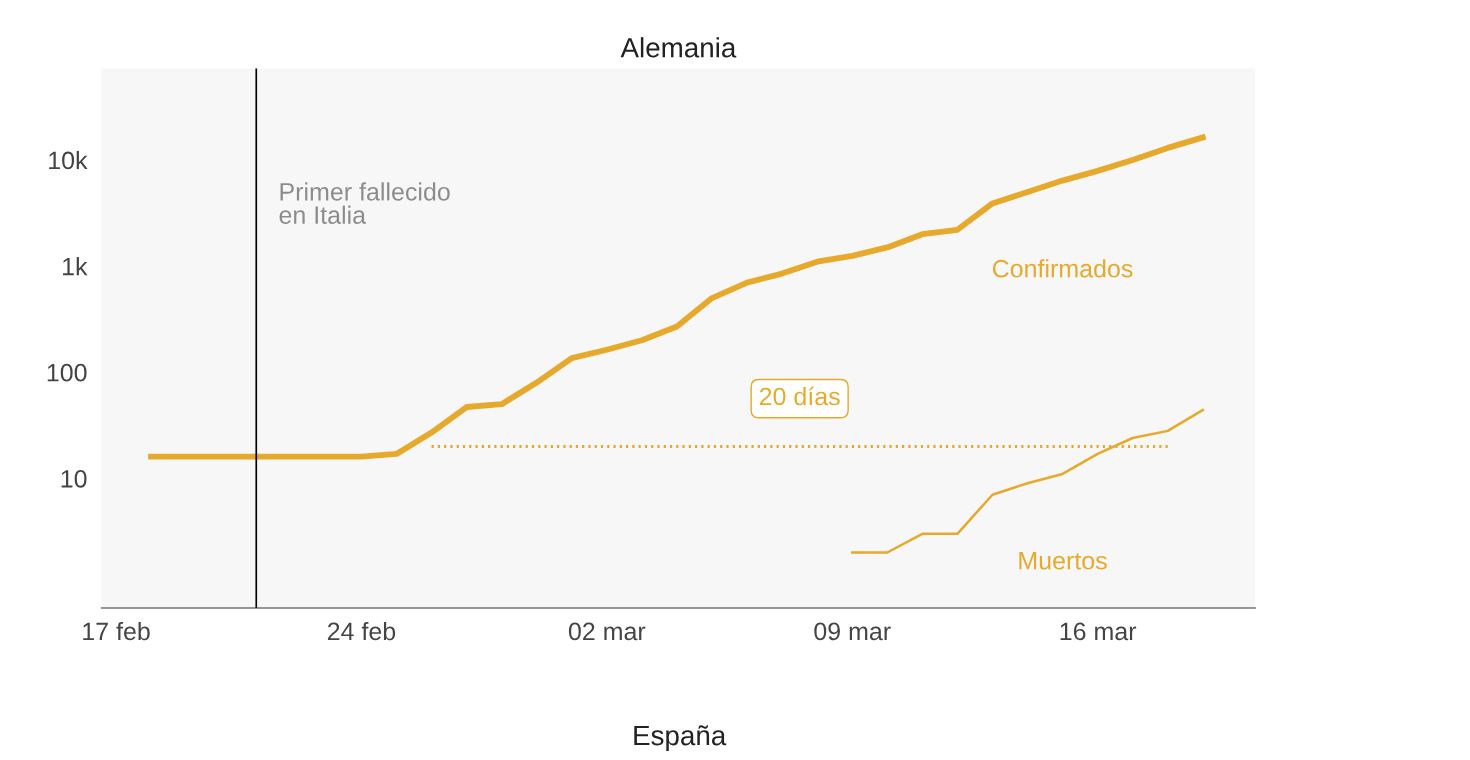 The image size is (1470, 760). Describe the element at coordinates (607, 631) in the screenshot. I see `x-tick-label: 02 mar` at that location.